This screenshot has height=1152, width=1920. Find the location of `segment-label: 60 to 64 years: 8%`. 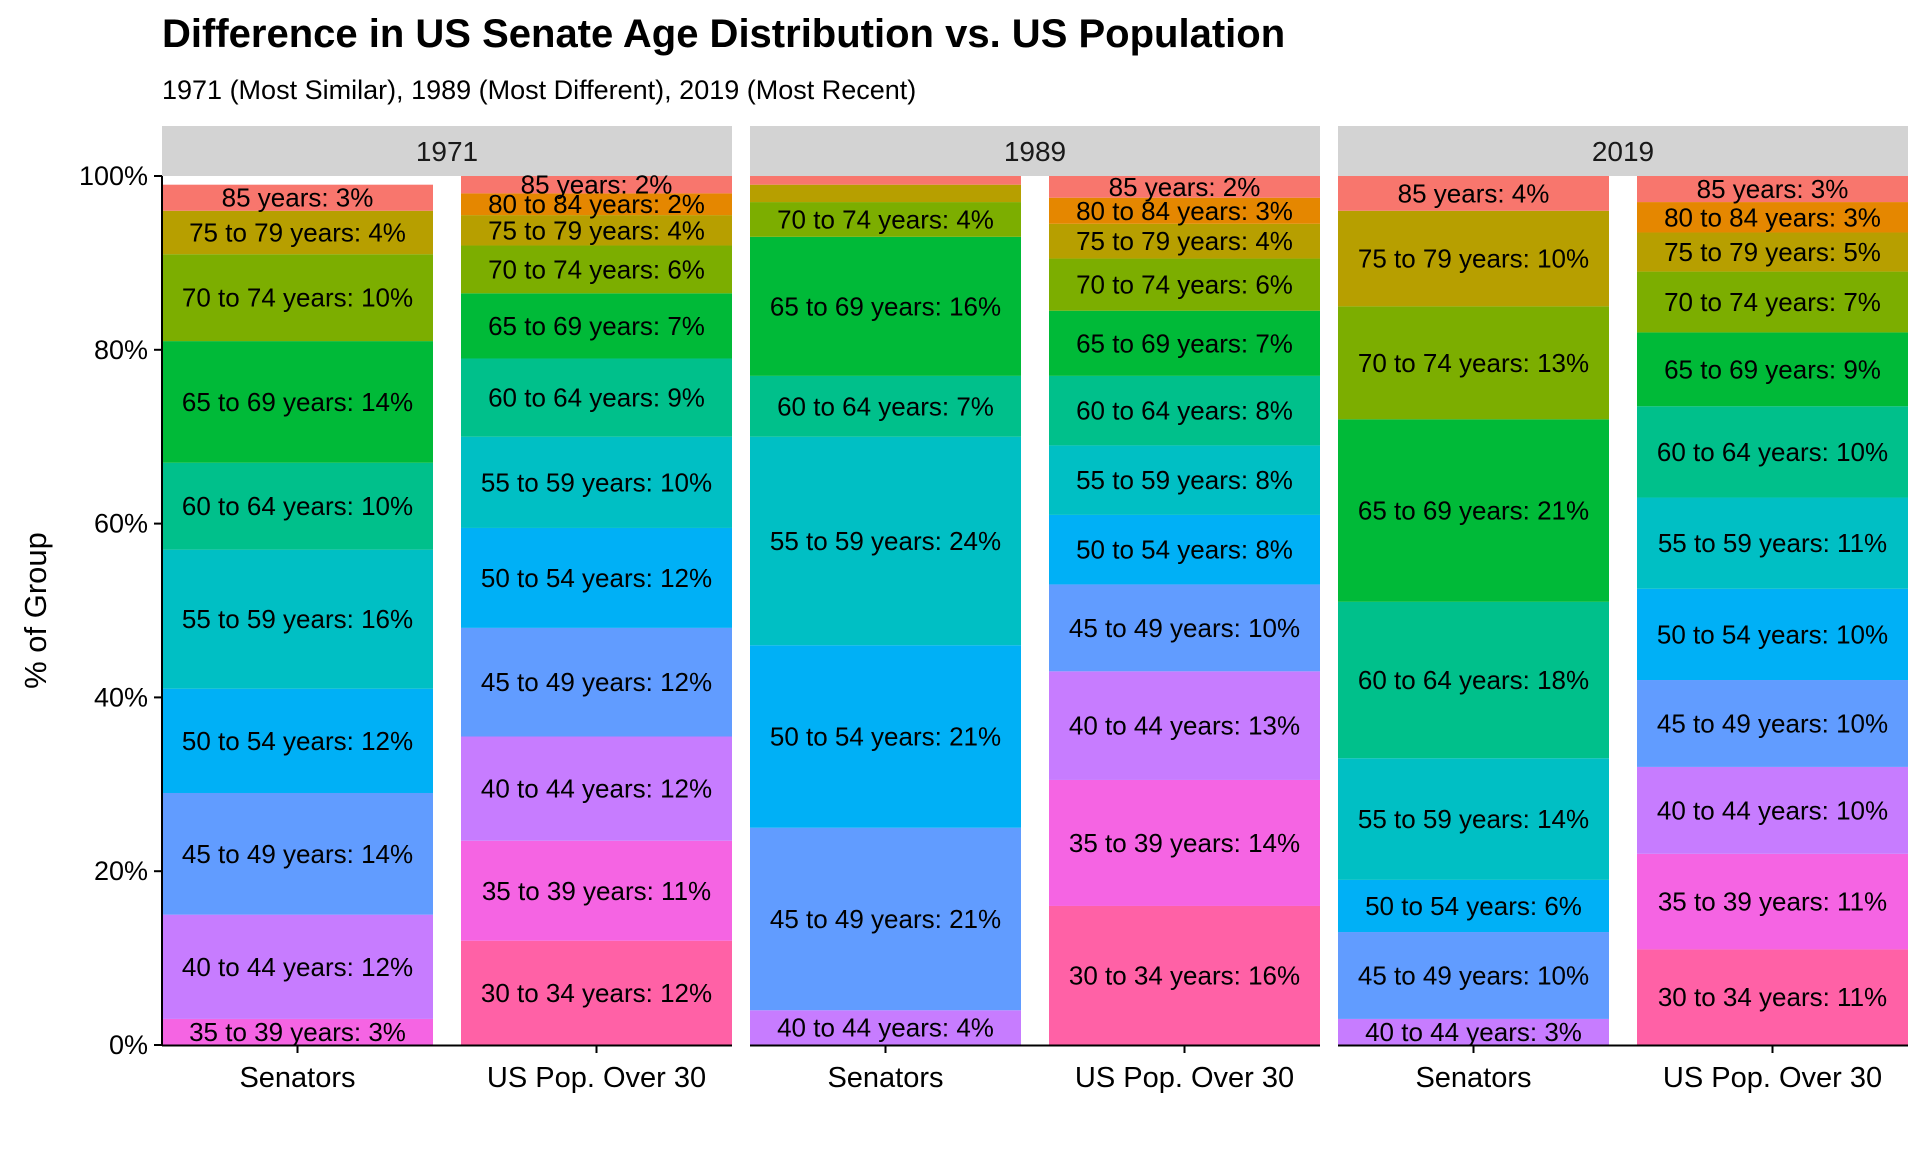

segment-label: 60 to 64 years: 8% is located at coordinates (1184, 411).